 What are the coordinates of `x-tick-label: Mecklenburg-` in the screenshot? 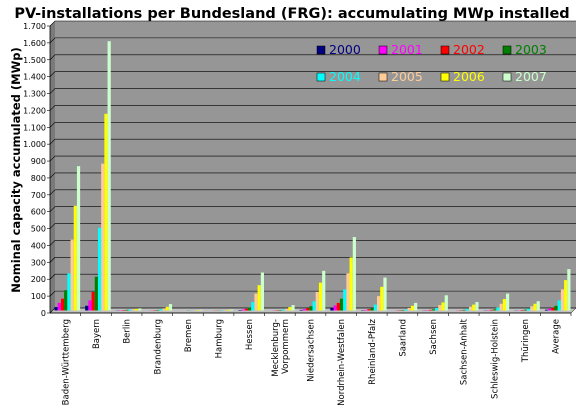 It's located at (276, 348).